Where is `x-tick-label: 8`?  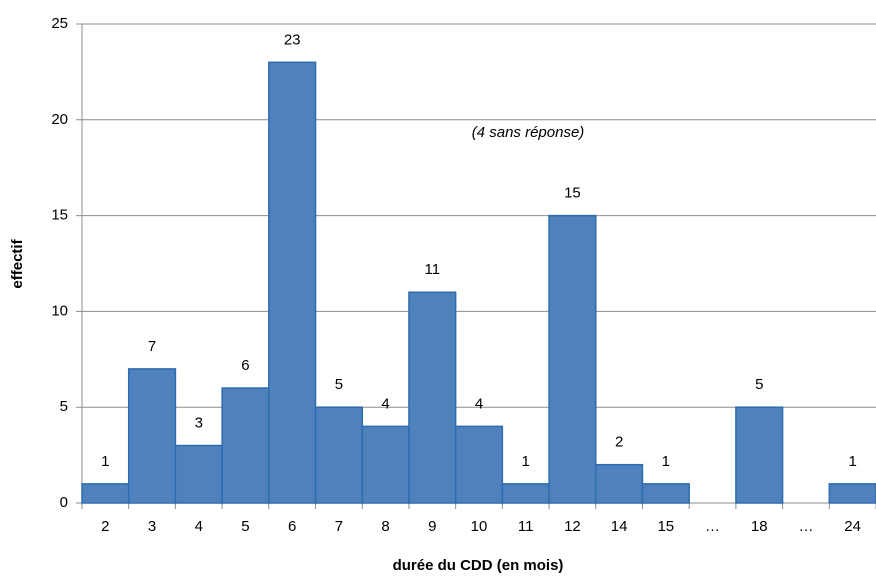
x-tick-label: 8 is located at coordinates (385, 526).